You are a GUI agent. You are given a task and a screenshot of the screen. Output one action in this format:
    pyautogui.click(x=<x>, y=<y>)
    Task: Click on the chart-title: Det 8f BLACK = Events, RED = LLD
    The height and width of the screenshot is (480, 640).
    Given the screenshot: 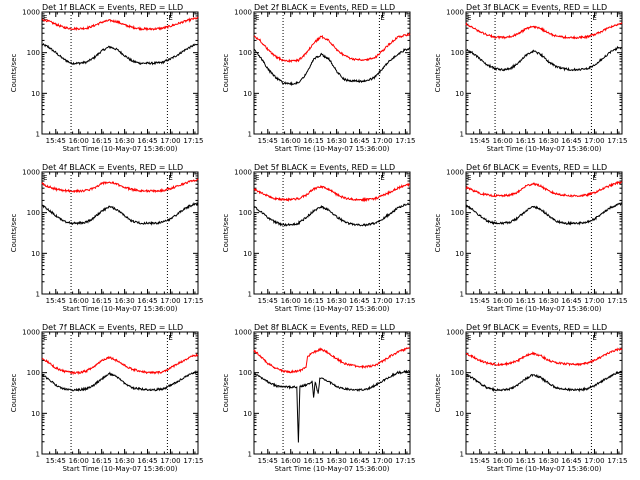 What is the action you would take?
    pyautogui.click(x=324, y=327)
    